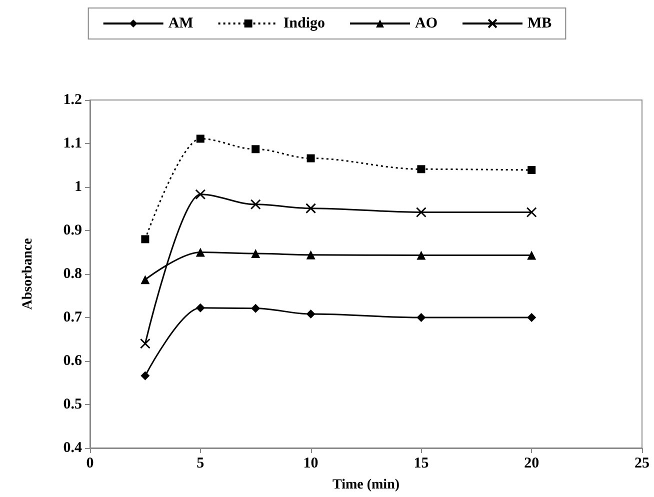 This screenshot has height=497, width=654. I want to click on y-tick-label: 0.5, so click(72, 404).